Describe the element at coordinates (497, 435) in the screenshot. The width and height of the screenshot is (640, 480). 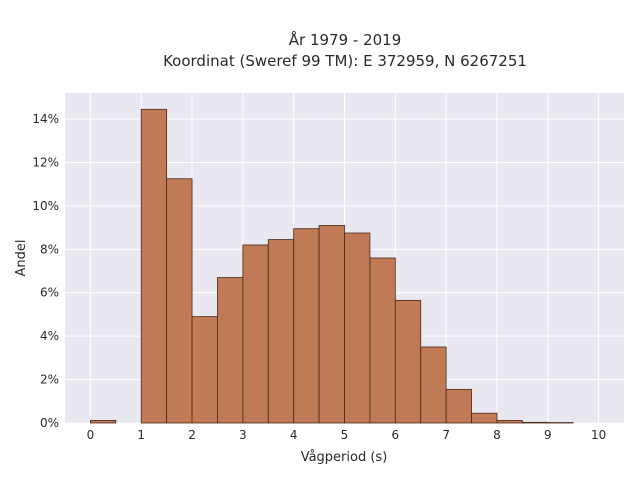
I see `x-tick-label: 8` at that location.